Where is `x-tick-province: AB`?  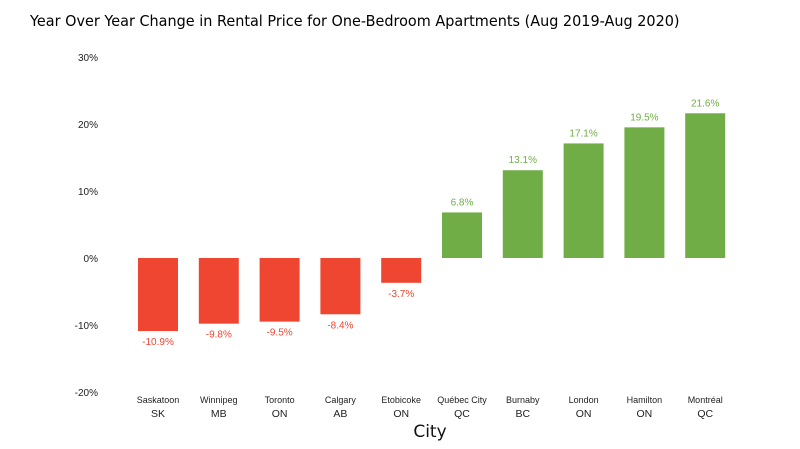 x-tick-province: AB is located at coordinates (340, 414).